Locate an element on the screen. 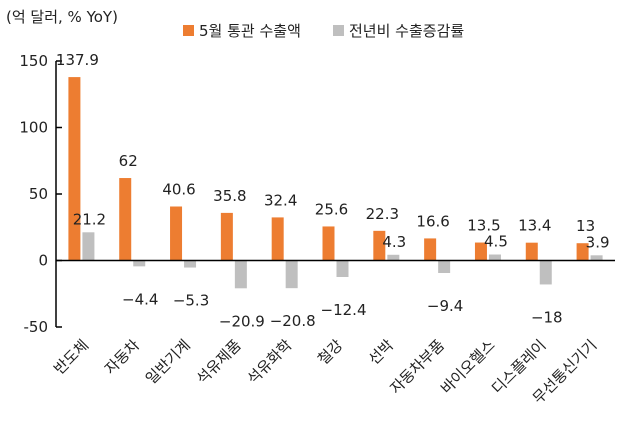  y-tick-label: 0 is located at coordinates (43, 261).